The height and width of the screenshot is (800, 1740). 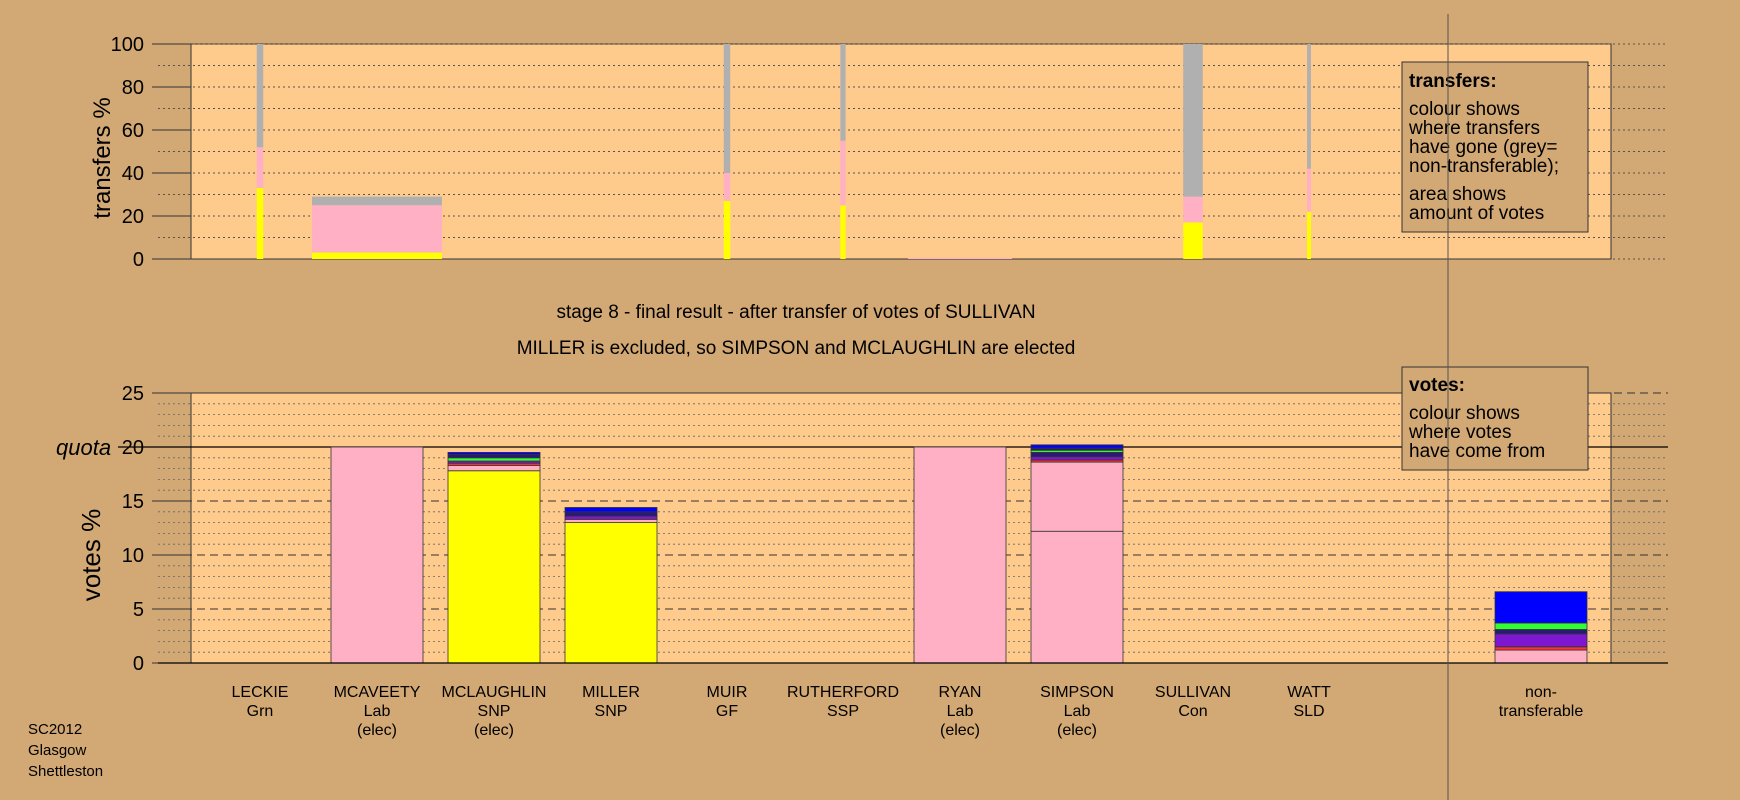 What do you see at coordinates (1459, 432) in the screenshot?
I see `votes-legend-line: where votes` at bounding box center [1459, 432].